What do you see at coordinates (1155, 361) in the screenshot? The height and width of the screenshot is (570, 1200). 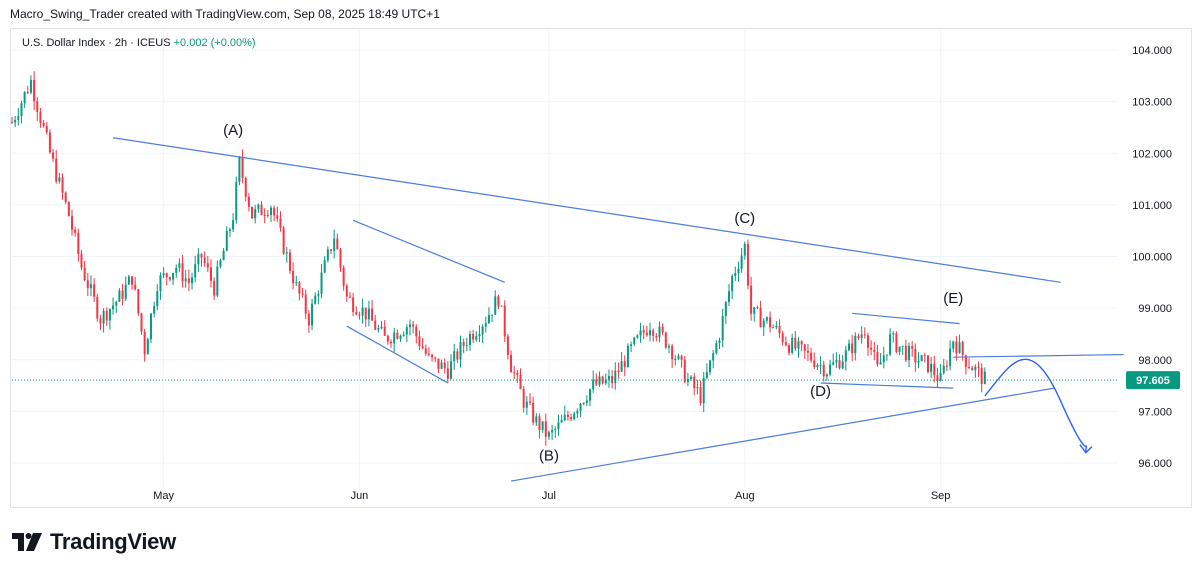 I see `y-tick-label: 98.000` at bounding box center [1155, 361].